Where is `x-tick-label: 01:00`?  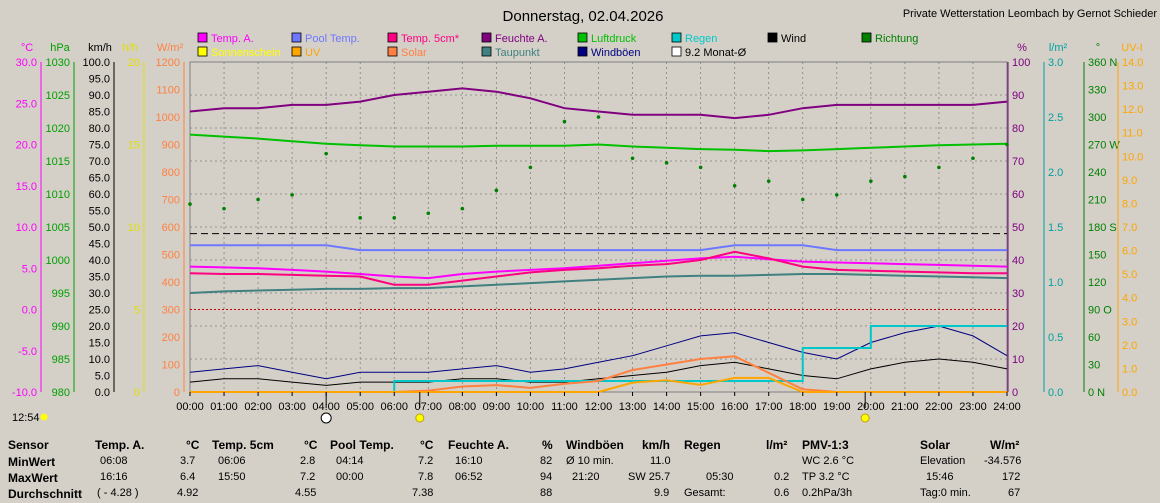
x-tick-label: 01:00 is located at coordinates (224, 407).